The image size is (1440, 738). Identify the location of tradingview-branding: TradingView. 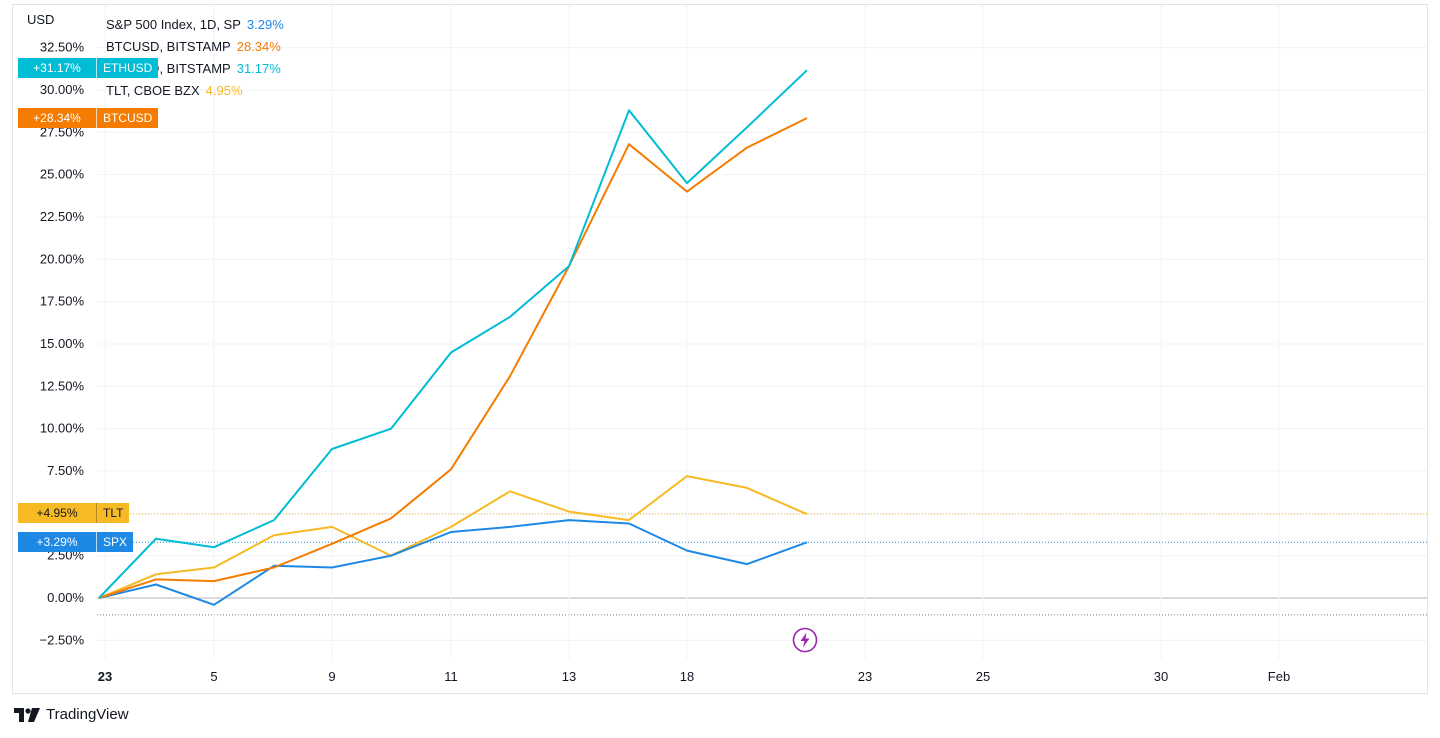
(71, 714).